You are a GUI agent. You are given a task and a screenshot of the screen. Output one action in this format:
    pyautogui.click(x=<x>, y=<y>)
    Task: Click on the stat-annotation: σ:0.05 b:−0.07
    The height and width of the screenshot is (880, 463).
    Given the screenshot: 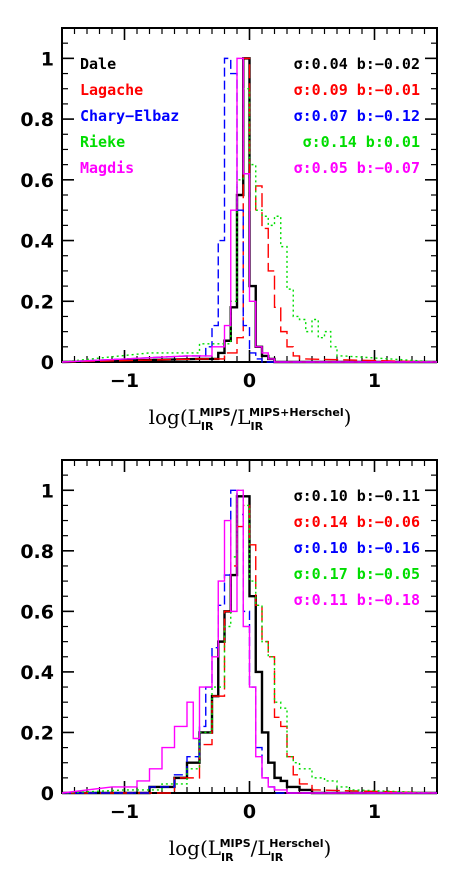 What is the action you would take?
    pyautogui.click(x=357, y=168)
    